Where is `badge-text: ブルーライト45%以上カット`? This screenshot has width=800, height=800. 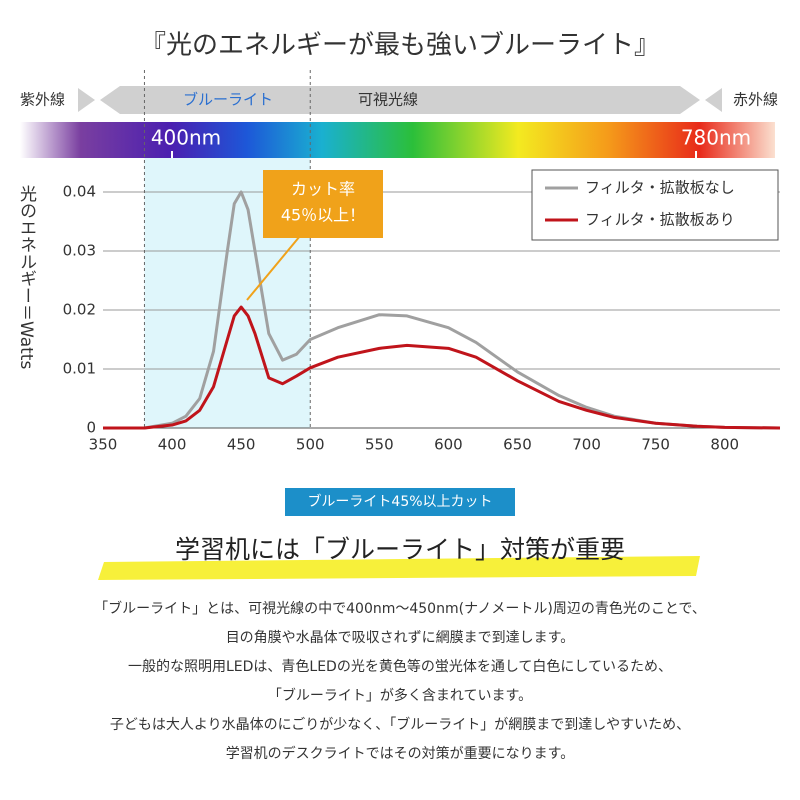 badge-text: ブルーライト45%以上カット is located at coordinates (399, 501).